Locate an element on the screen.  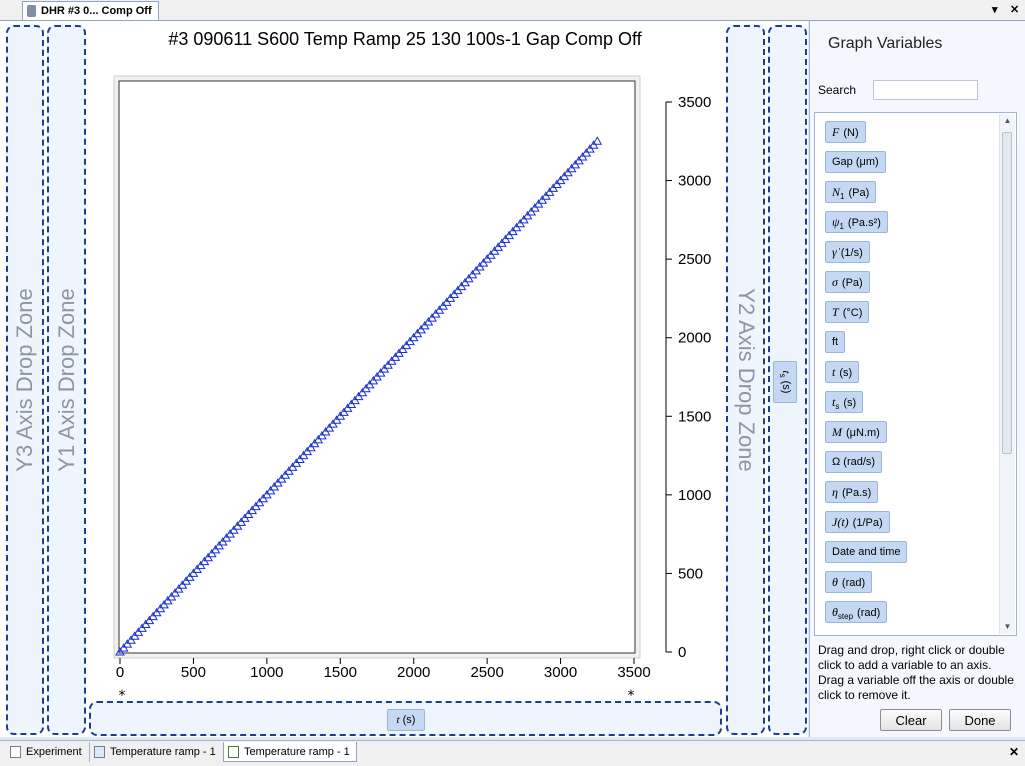
y2-axis-drop-zone: Y2 Axis Drop Zone is located at coordinates (745, 380).